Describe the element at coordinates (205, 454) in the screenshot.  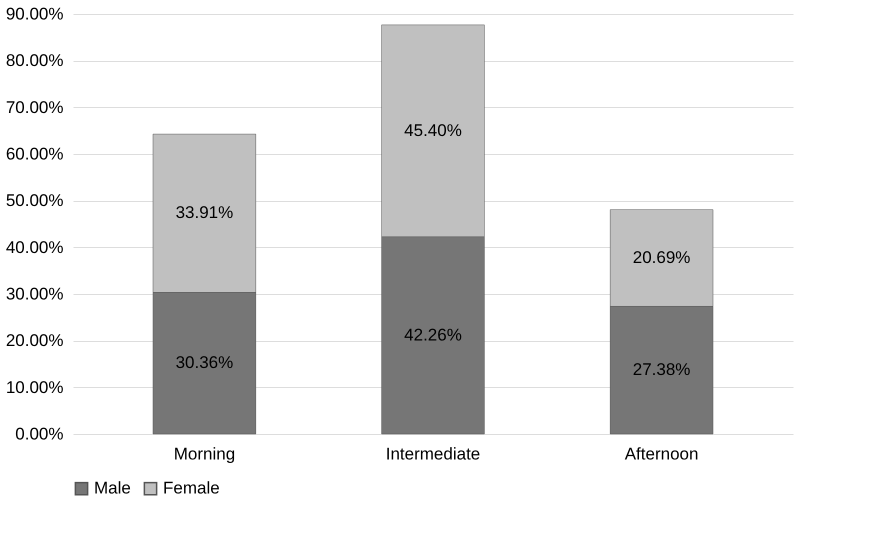
I see `x-tick-label: Morning` at that location.